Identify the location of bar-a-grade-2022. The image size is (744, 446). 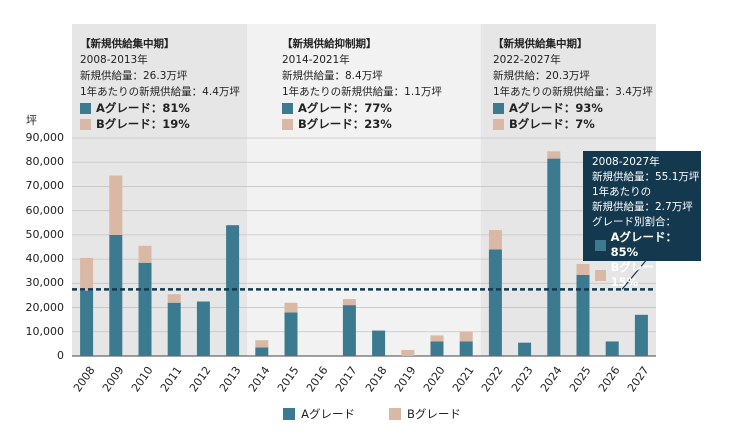
(495, 302).